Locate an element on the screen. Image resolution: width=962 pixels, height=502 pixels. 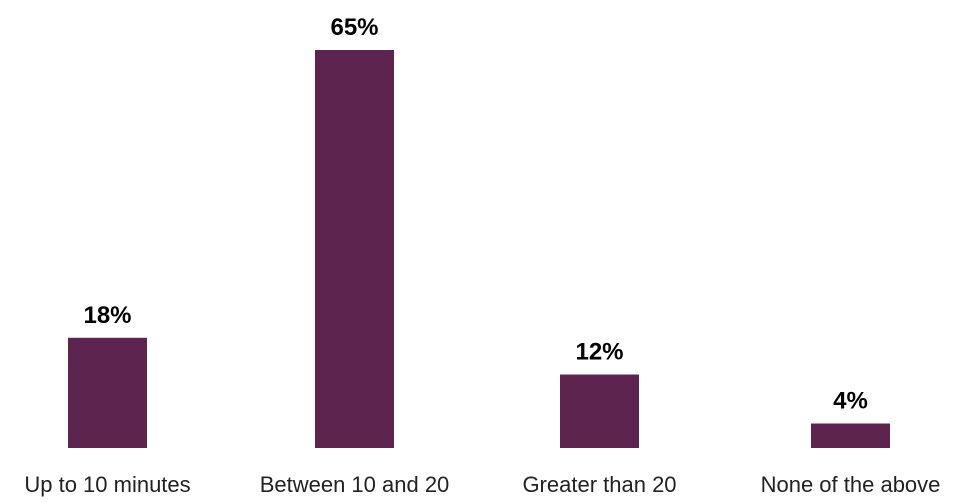
category-label-4: None of the above is located at coordinates (851, 484).